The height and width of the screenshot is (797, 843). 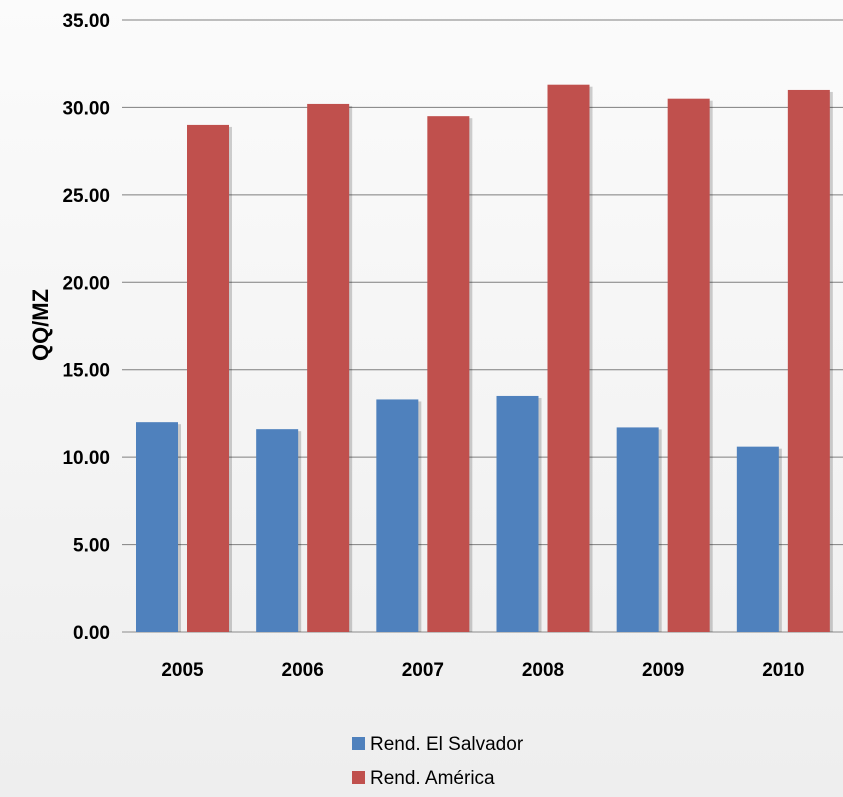 What do you see at coordinates (303, 670) in the screenshot?
I see `x-tick-label: 2006` at bounding box center [303, 670].